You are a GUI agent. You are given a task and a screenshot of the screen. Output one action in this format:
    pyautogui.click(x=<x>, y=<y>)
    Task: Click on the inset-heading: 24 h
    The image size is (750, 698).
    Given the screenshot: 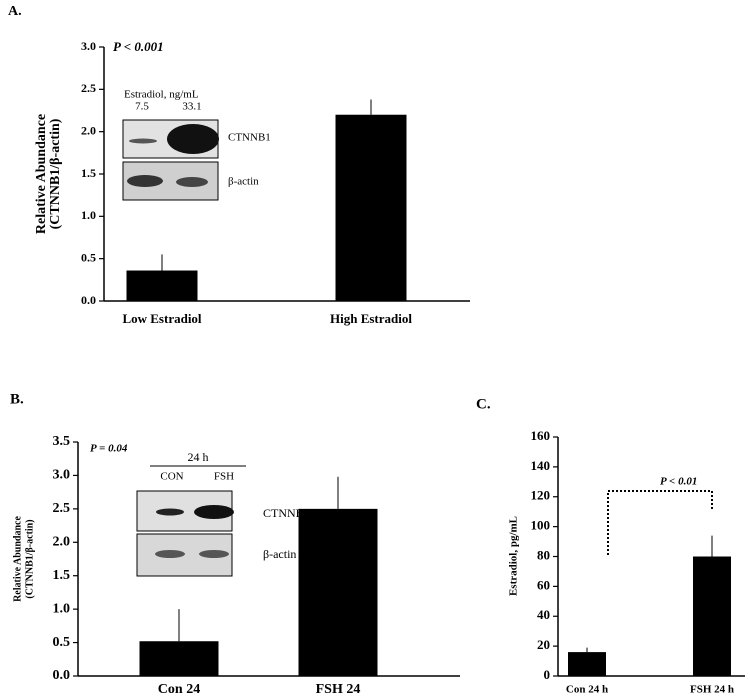 What is the action you would take?
    pyautogui.click(x=198, y=457)
    